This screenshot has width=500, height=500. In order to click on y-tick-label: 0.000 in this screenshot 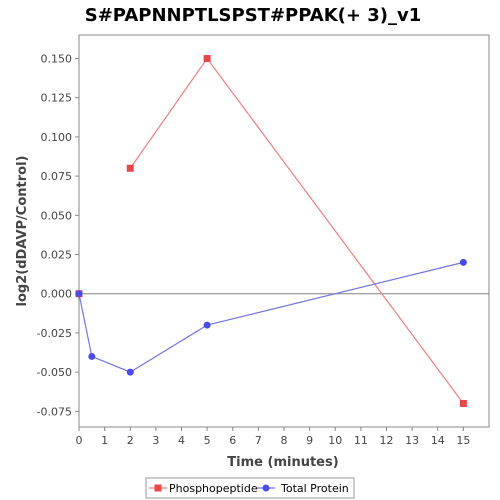, I will do `click(57, 294)`.